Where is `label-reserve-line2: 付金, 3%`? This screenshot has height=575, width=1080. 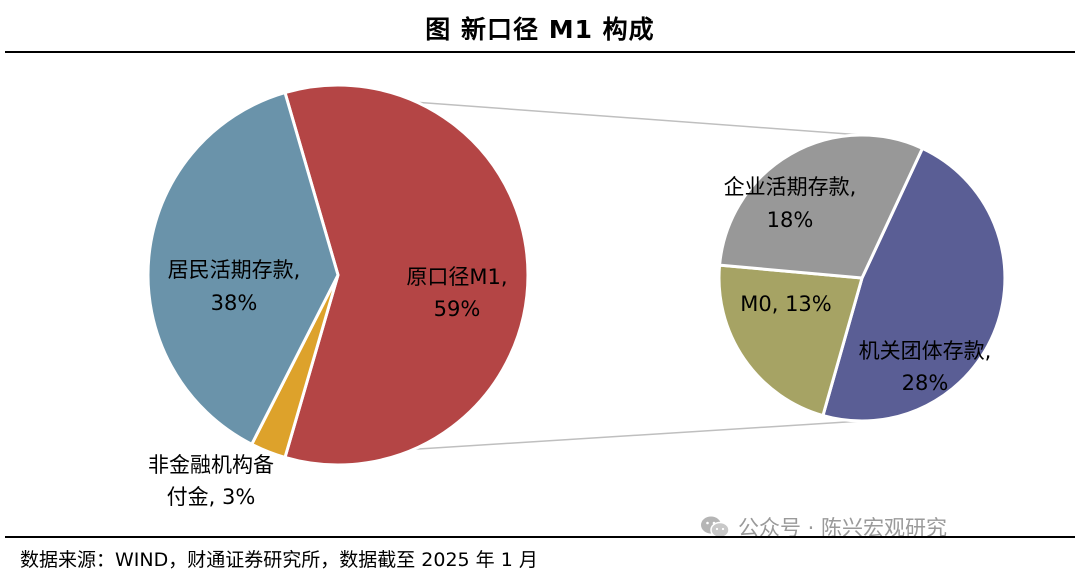
label-reserve-line2: 付金, 3% is located at coordinates (211, 497).